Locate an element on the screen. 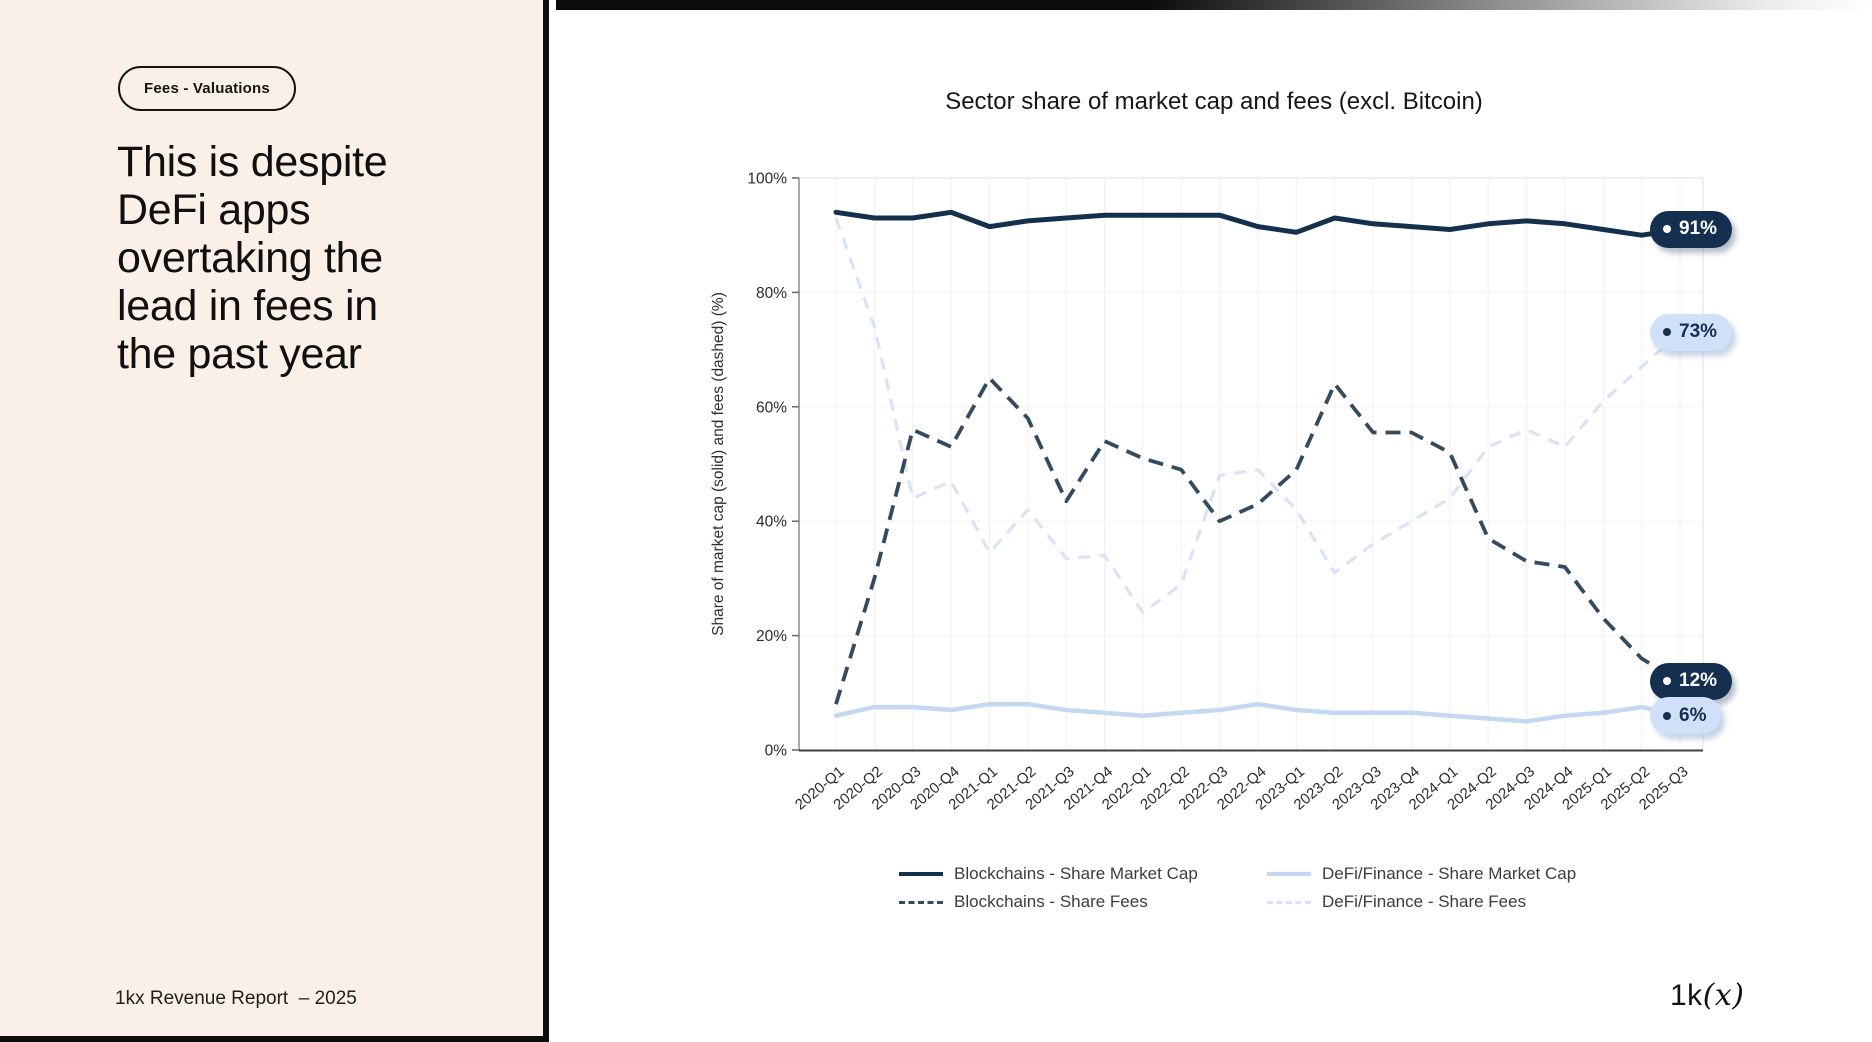 This screenshot has width=1872, height=1042. report-footer: 1kx Revenue Report – 2025 is located at coordinates (236, 998).